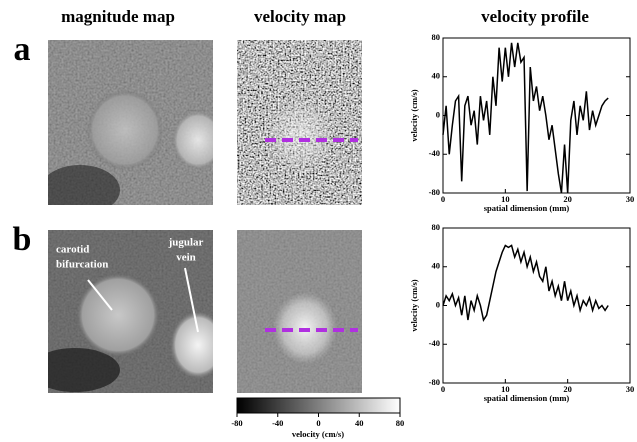 The height and width of the screenshot is (442, 637). I want to click on colorbar-label: velocity (cm/s), so click(318, 434).